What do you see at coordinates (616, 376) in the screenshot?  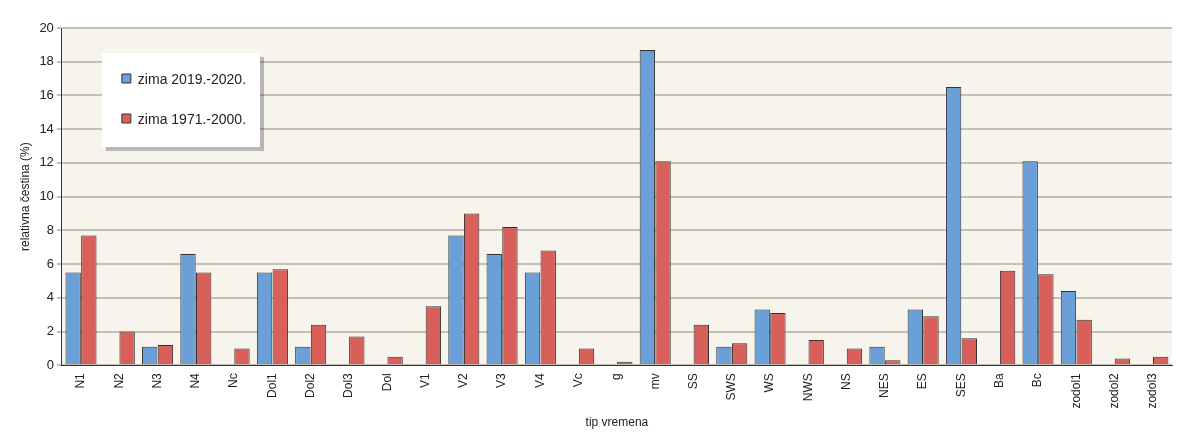 I see `x-tick-label: g` at bounding box center [616, 376].